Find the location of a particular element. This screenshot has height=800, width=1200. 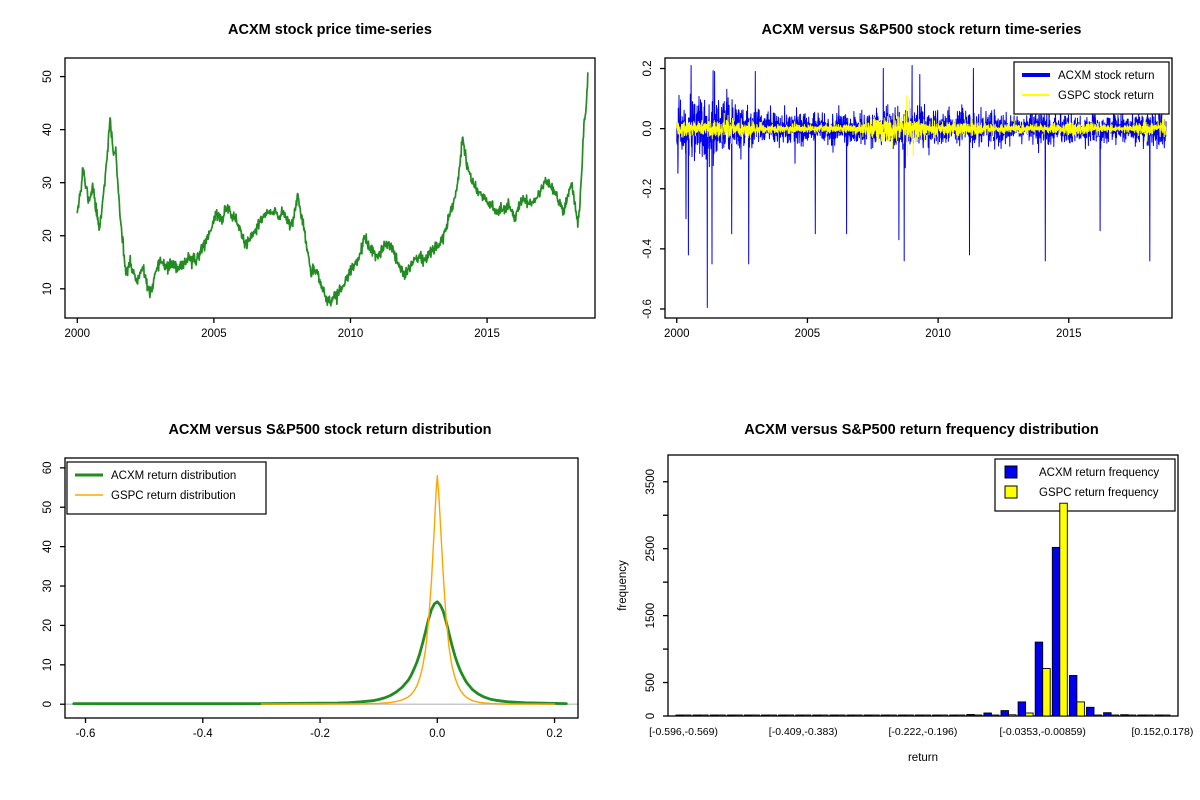

legend-label: GSPC stock return is located at coordinates (1106, 96).